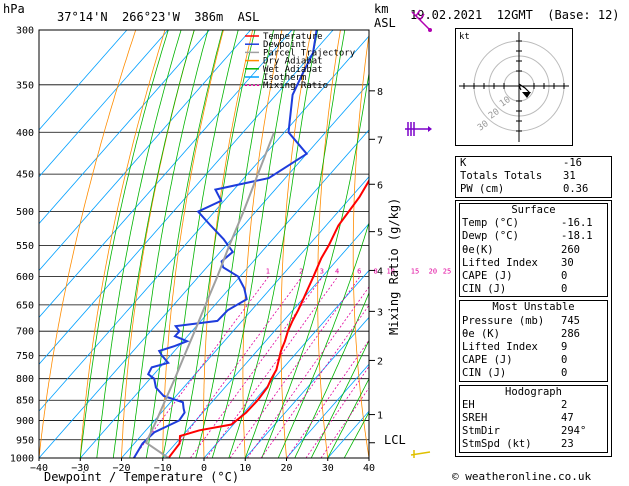 The image size is (629, 486). What do you see at coordinates (25, 133) in the screenshot?
I see `pressure-tick-label: 400` at bounding box center [25, 133].